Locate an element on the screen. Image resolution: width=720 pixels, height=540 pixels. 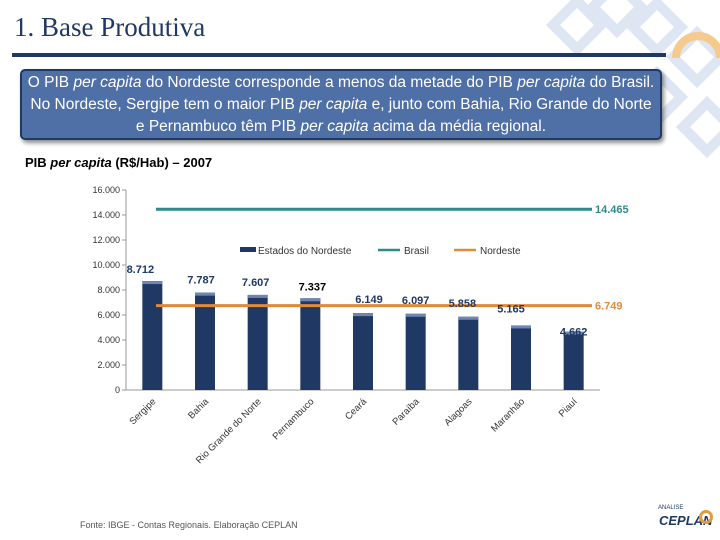
y-tick-label: 8.000 is located at coordinates (108, 290).